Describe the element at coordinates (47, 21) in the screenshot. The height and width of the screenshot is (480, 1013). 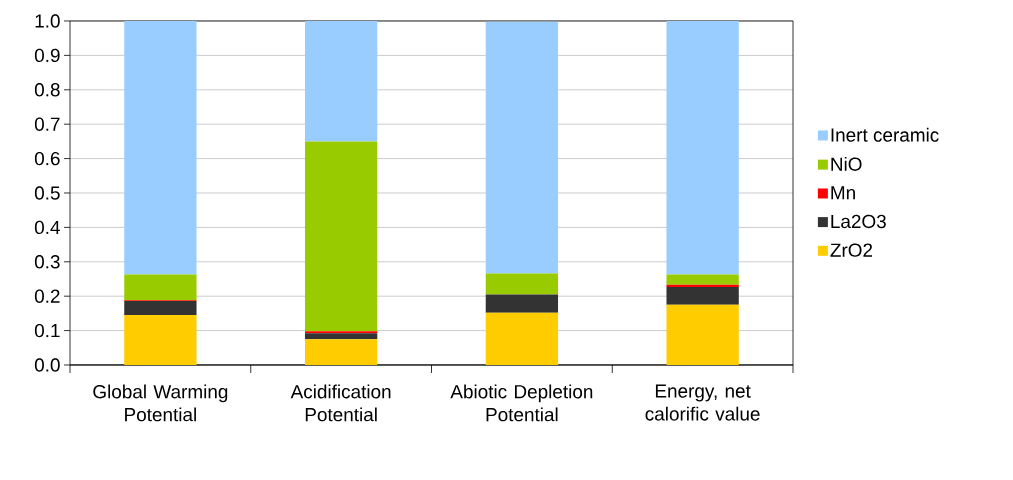
I see `y-tick-label: 1.0` at that location.